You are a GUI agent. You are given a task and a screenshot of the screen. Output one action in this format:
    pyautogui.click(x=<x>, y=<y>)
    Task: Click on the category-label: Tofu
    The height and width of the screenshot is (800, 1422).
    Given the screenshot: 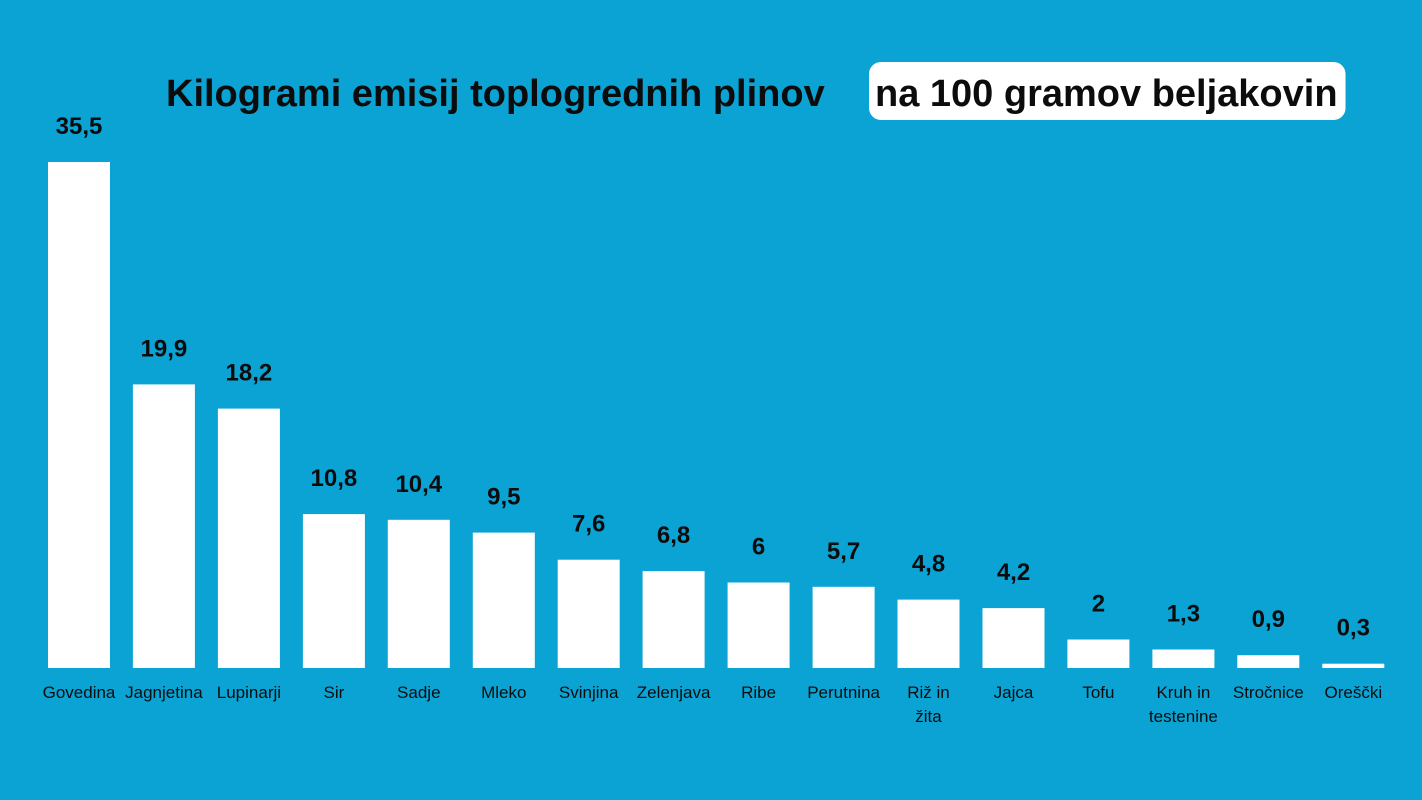 What is the action you would take?
    pyautogui.click(x=1098, y=692)
    